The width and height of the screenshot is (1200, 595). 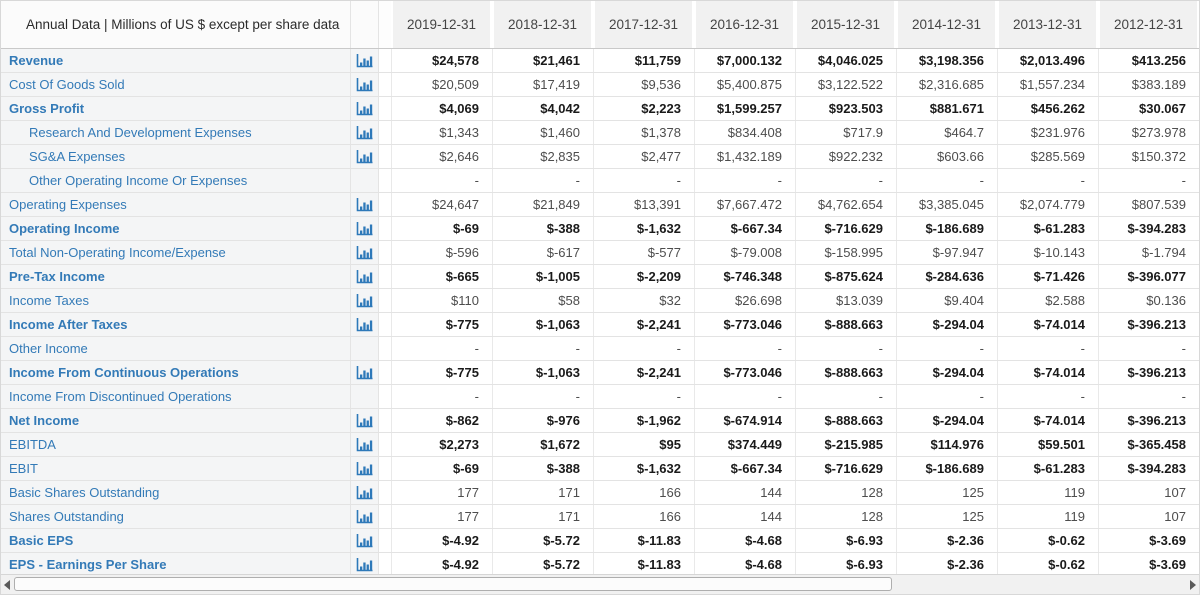 I want to click on scrollbar-thumb, so click(x=453, y=584).